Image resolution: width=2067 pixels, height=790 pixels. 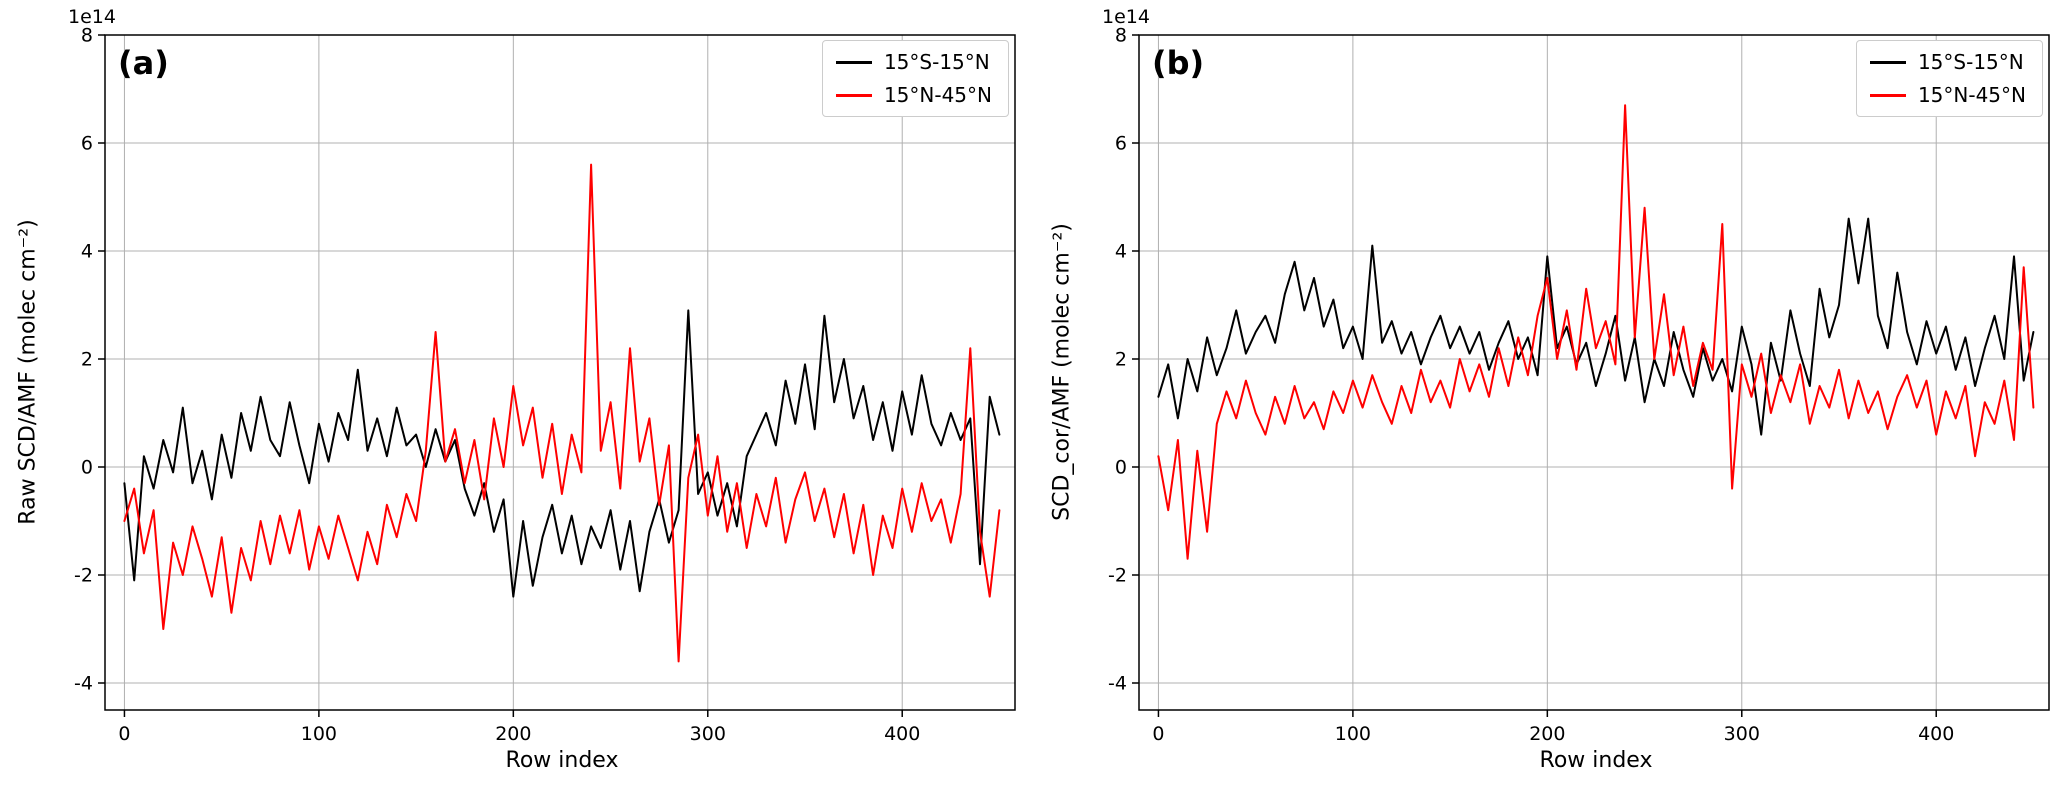 I want to click on x-axis-label-b: Row index, so click(x=1596, y=760).